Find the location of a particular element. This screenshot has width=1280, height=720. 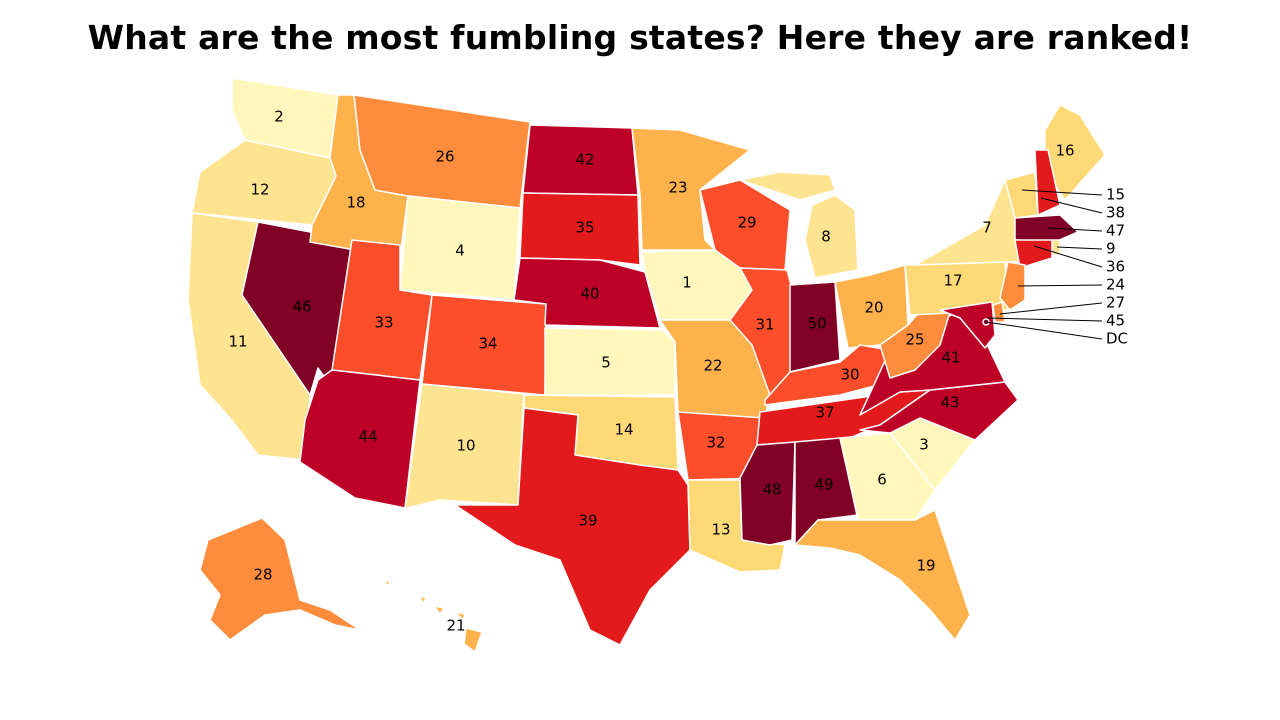

state-tx is located at coordinates (572, 526).